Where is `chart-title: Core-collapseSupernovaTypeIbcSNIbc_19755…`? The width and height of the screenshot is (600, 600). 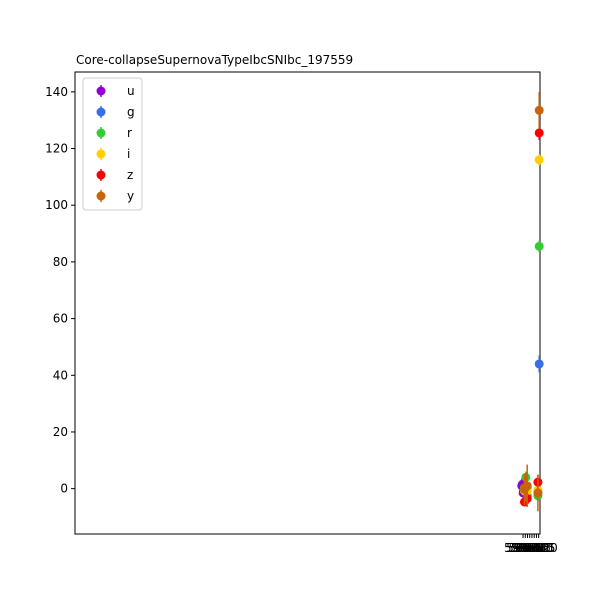
chart-title: Core-collapseSupernovaTypeIbcSNIbc_19755… is located at coordinates (214, 60).